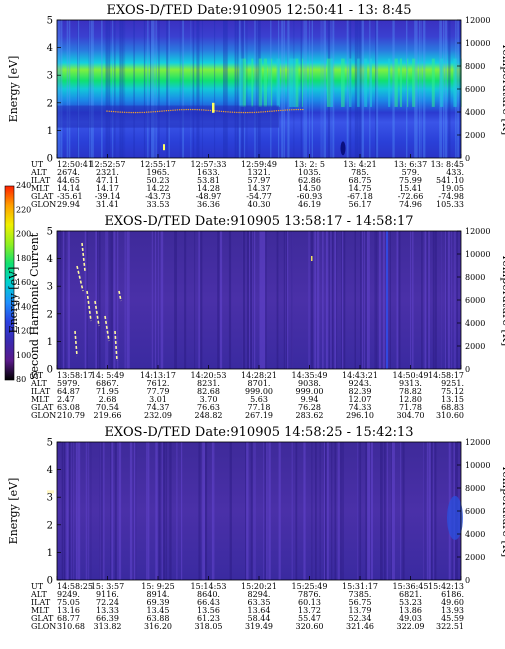  Describe the element at coordinates (309, 172) in the screenshot. I see `table-cell: 1035.` at that location.